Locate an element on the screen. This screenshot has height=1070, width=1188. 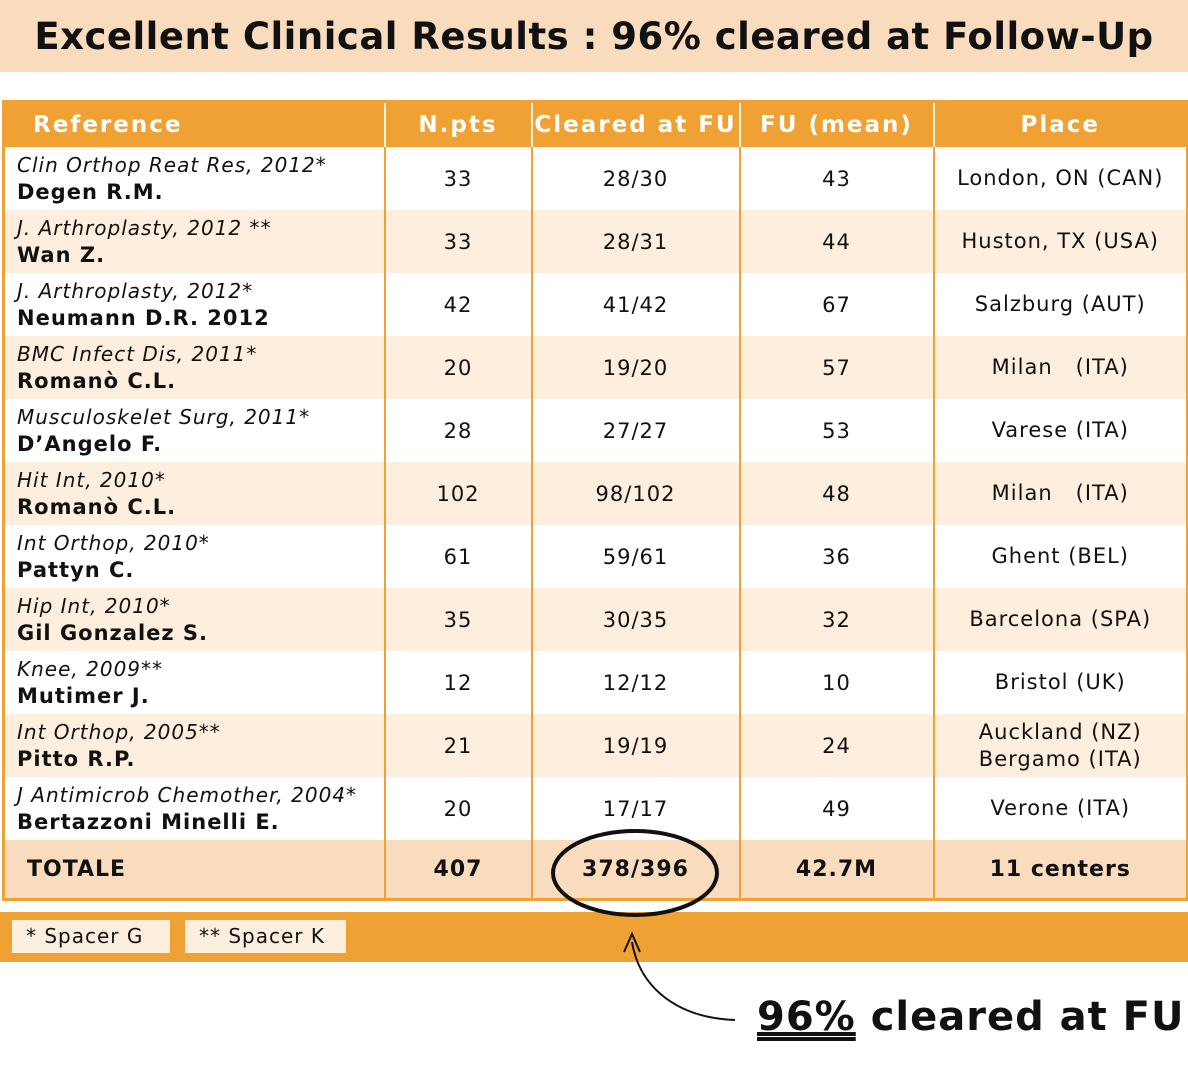
npts-cell: 35 is located at coordinates (458, 619).